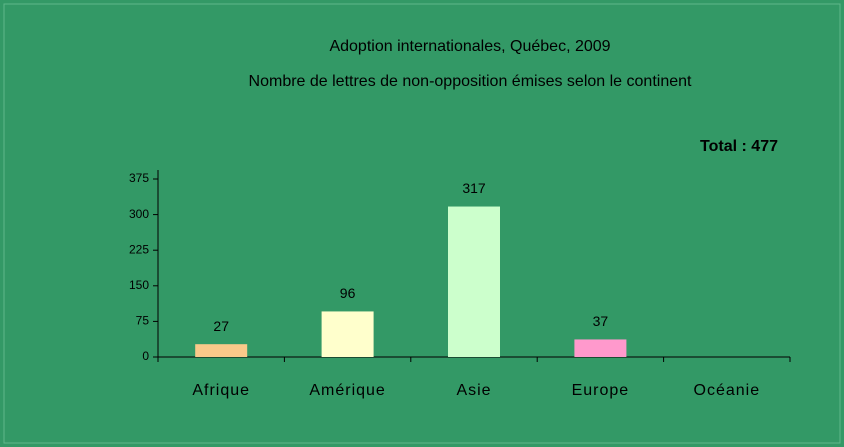  Describe the element at coordinates (139, 285) in the screenshot. I see `y-tick-label: 150` at that location.